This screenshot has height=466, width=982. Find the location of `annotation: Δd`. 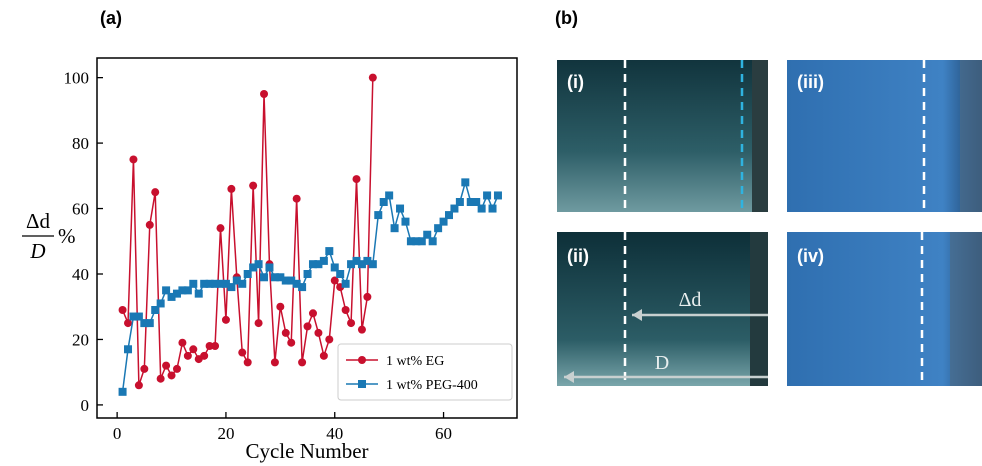

annotation: Δd is located at coordinates (690, 300).